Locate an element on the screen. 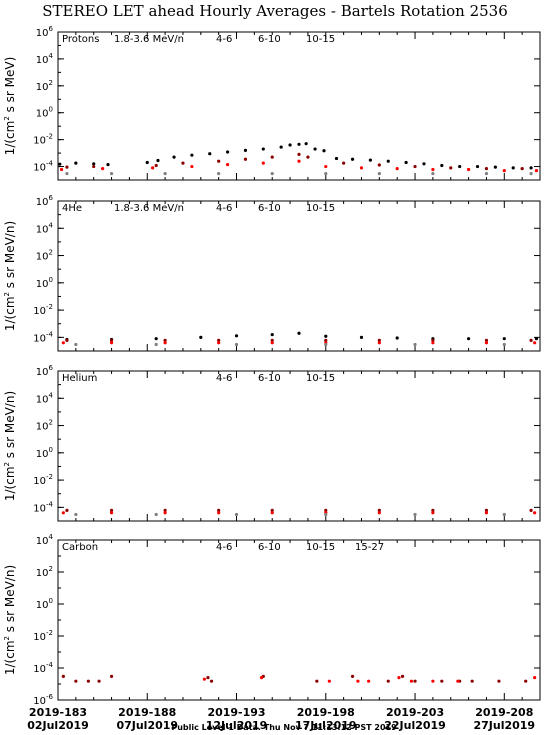 The height and width of the screenshot is (735, 550). x-tick-date-label: 17Jul2019 is located at coordinates (326, 725).